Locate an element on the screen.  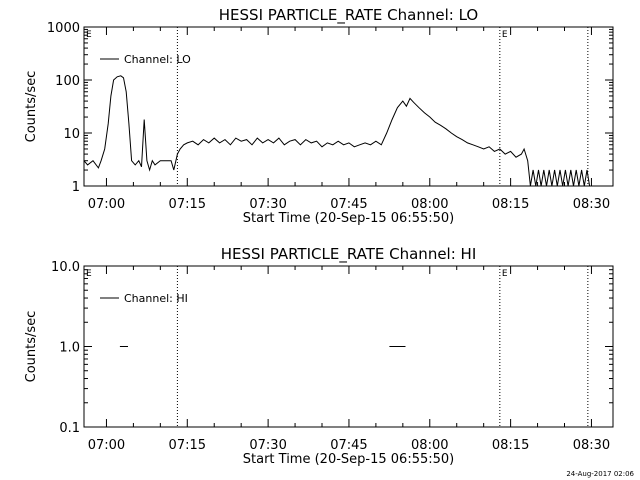
y-tick-label: 10 is located at coordinates (71, 134).